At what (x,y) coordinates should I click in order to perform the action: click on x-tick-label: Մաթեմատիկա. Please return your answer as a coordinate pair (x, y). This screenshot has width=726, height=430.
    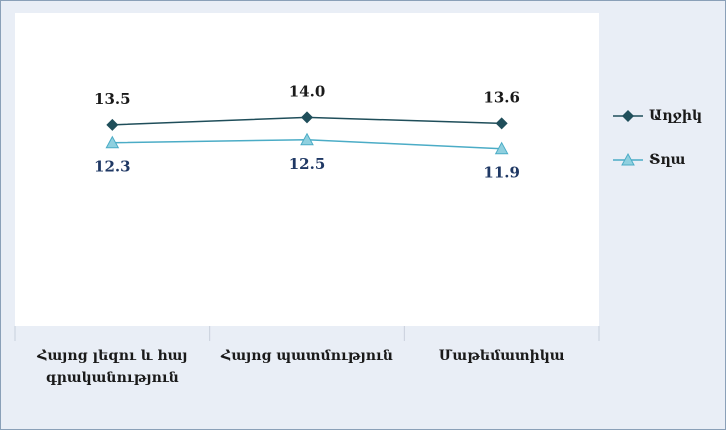
    Looking at the image, I should click on (501, 356).